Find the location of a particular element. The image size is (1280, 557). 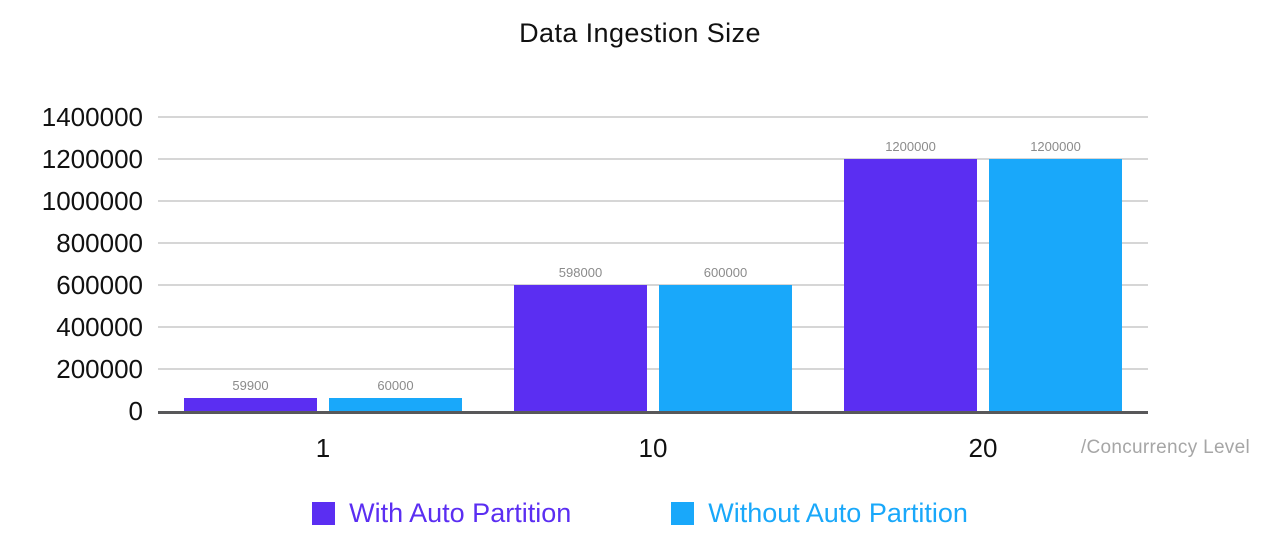

y-tick-label: 0 is located at coordinates (135, 411).